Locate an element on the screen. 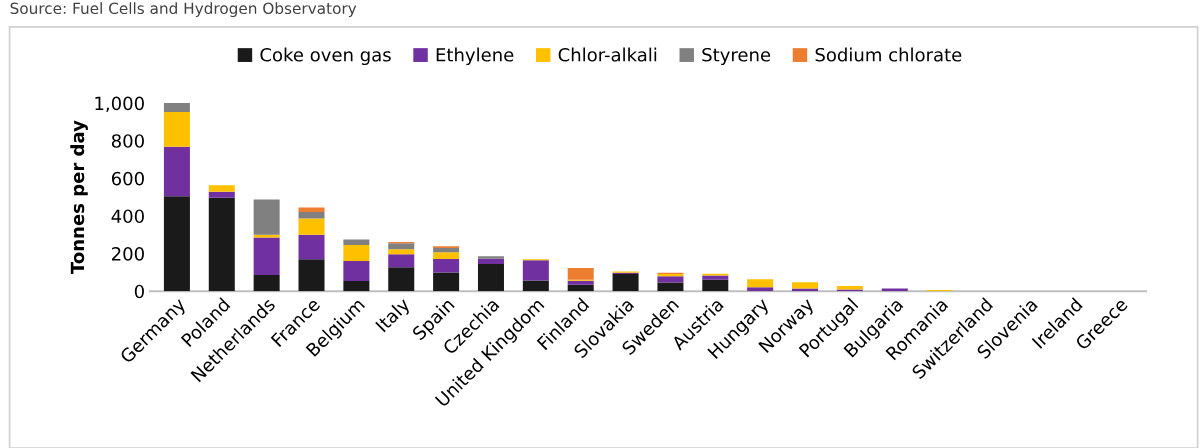 The width and height of the screenshot is (1200, 448). legend-label: Coke oven gas is located at coordinates (325, 56).